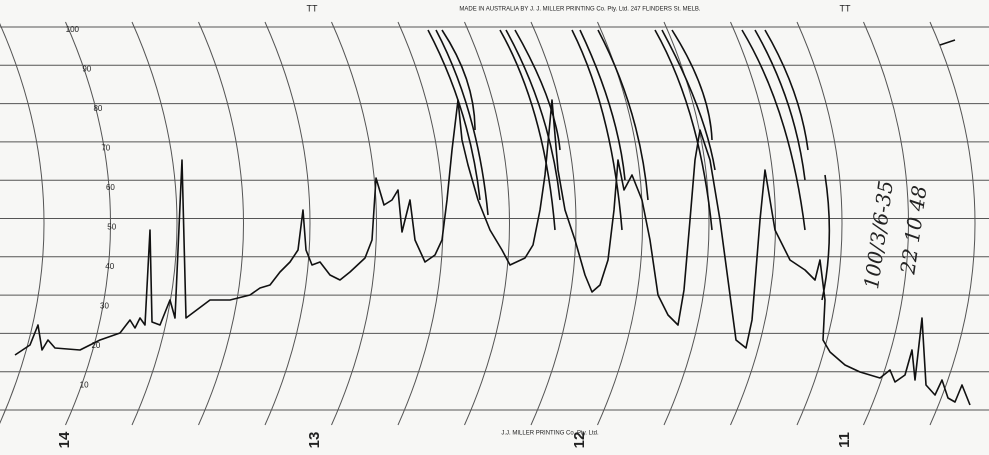  I want to click on scale-label: 100, so click(73, 29).